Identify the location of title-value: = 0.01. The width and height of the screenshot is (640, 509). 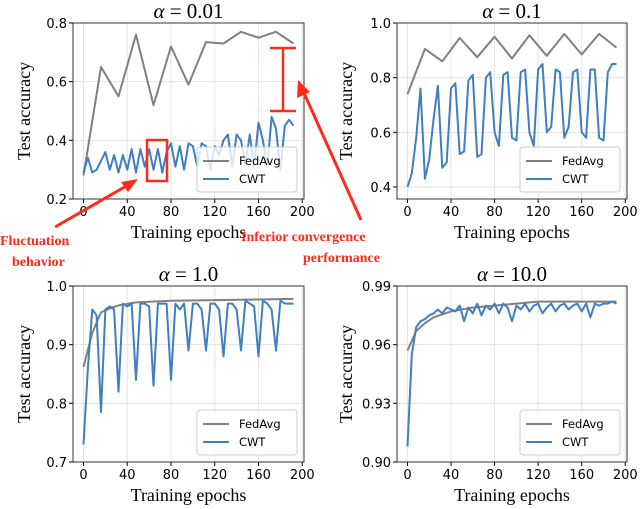
(197, 11).